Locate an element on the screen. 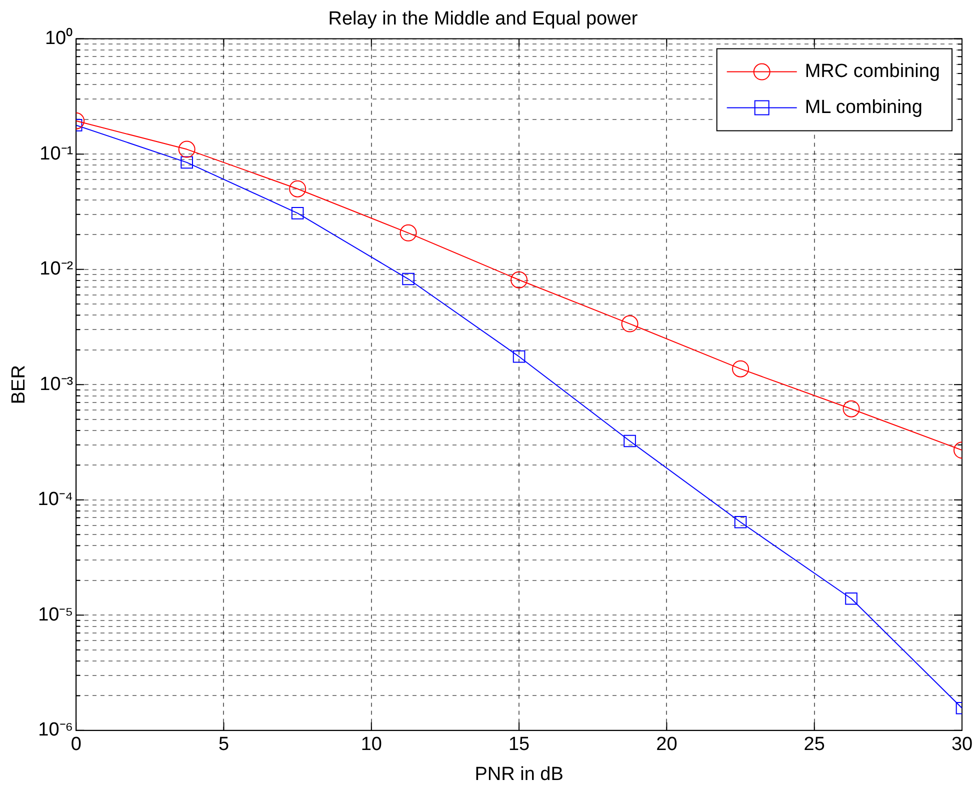  y-tick-label: 10⁻⁴ is located at coordinates (56, 499).